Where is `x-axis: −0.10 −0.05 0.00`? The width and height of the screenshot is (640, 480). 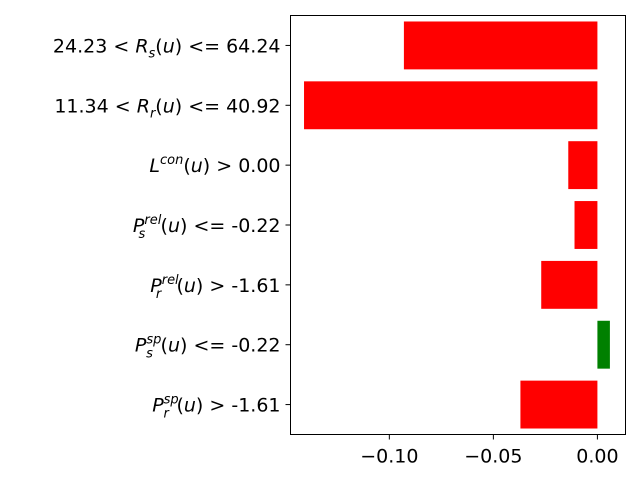
x-axis: −0.10 −0.05 0.00 is located at coordinates (489, 451).